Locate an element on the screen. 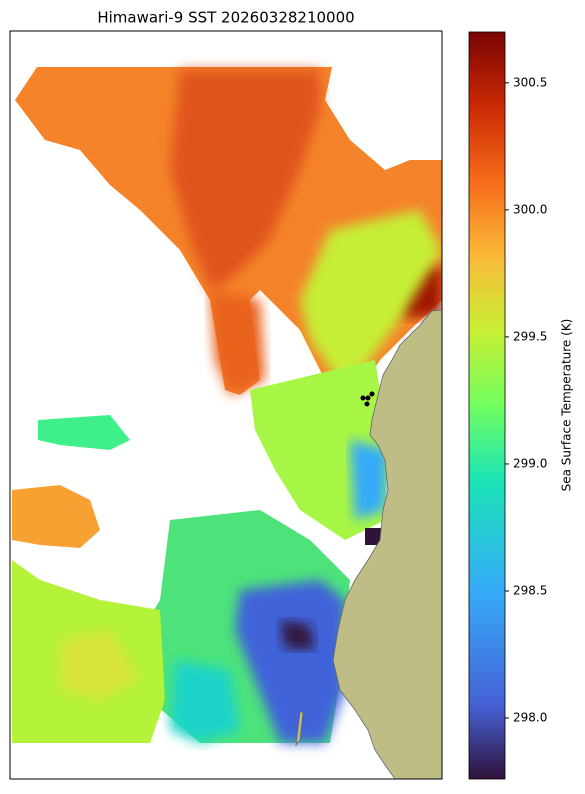 This screenshot has width=585, height=794. tick-label: 298.5 is located at coordinates (530, 590).